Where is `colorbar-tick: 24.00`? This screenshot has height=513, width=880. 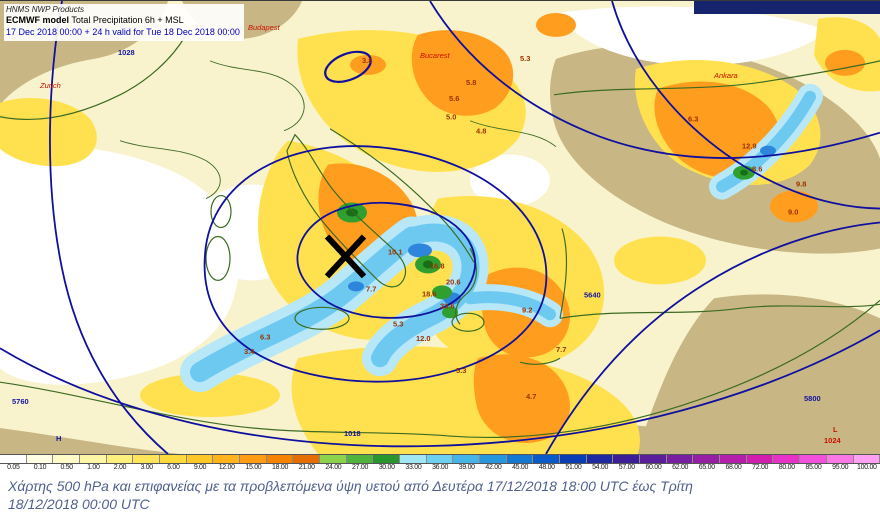
colorbar-tick: 24.00 is located at coordinates (333, 468).